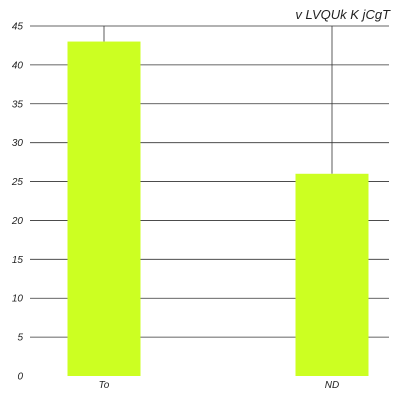 The image size is (400, 405). Describe the element at coordinates (17, 221) in the screenshot. I see `y-tick-label: 20` at that location.